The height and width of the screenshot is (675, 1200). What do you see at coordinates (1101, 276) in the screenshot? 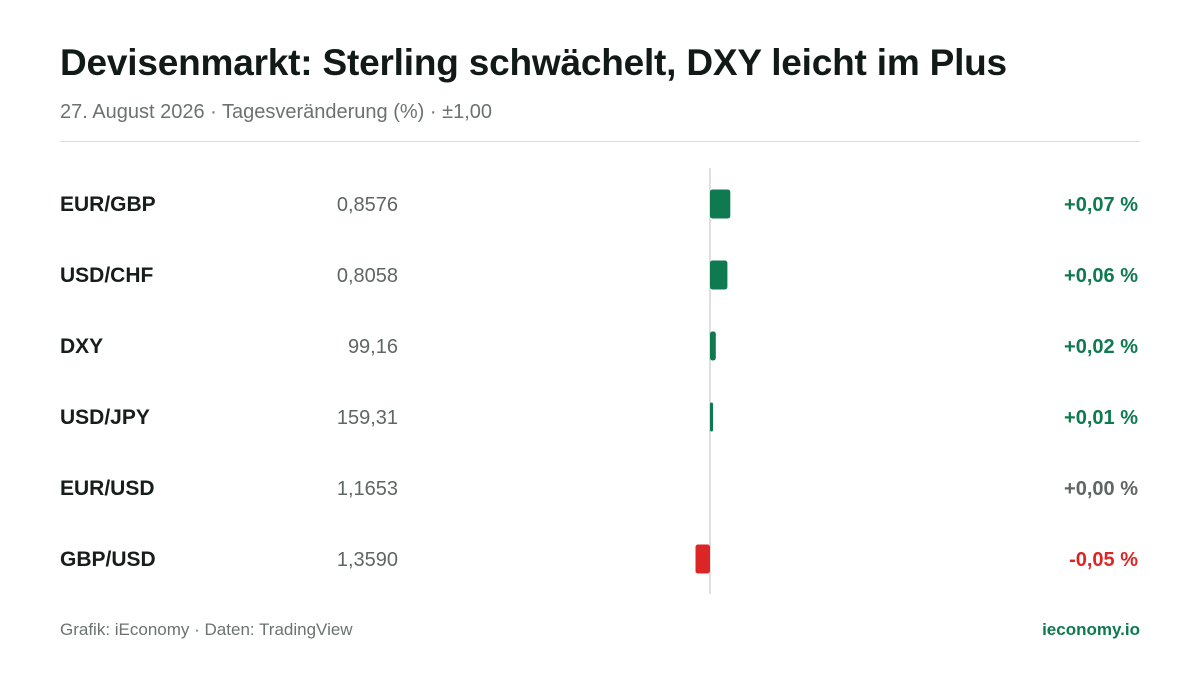
I see `change-label: +0,06 %` at bounding box center [1101, 276].